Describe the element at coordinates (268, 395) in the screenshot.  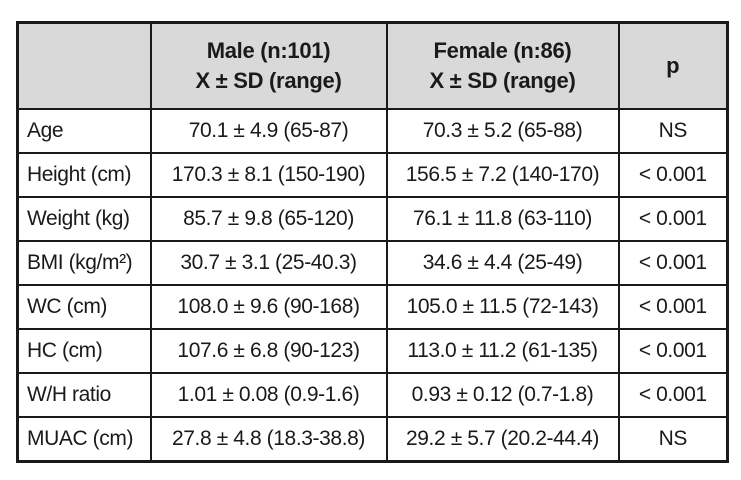
I see `male-value: 1.01 ± 0.08 (0.9-1.6)` at that location.